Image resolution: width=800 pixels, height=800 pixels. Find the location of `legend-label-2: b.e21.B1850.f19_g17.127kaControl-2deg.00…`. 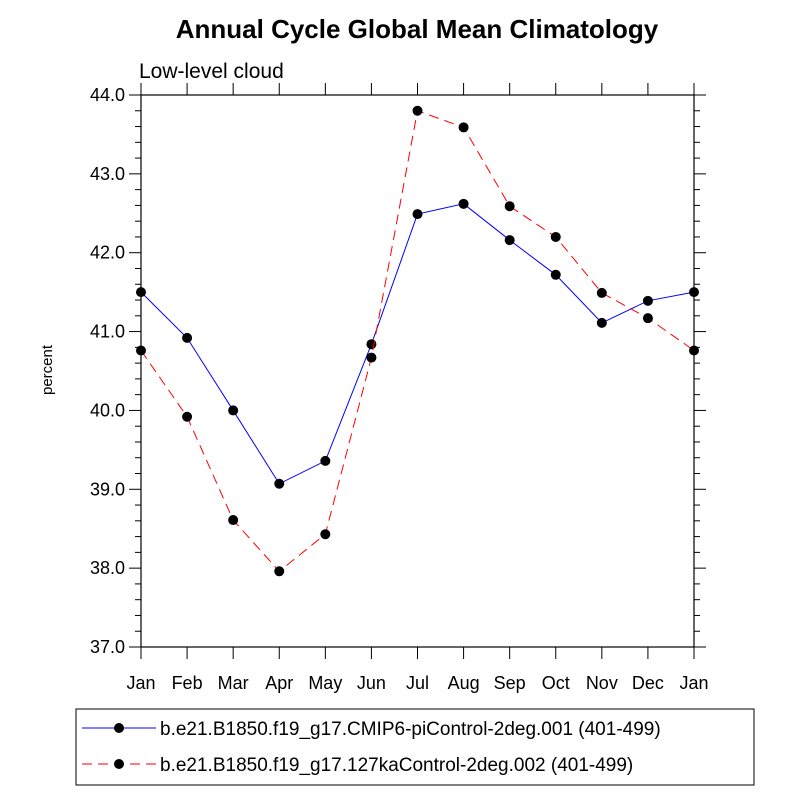

legend-label-2: b.e21.B1850.f19_g17.127kaControl-2deg.00… is located at coordinates (396, 765).